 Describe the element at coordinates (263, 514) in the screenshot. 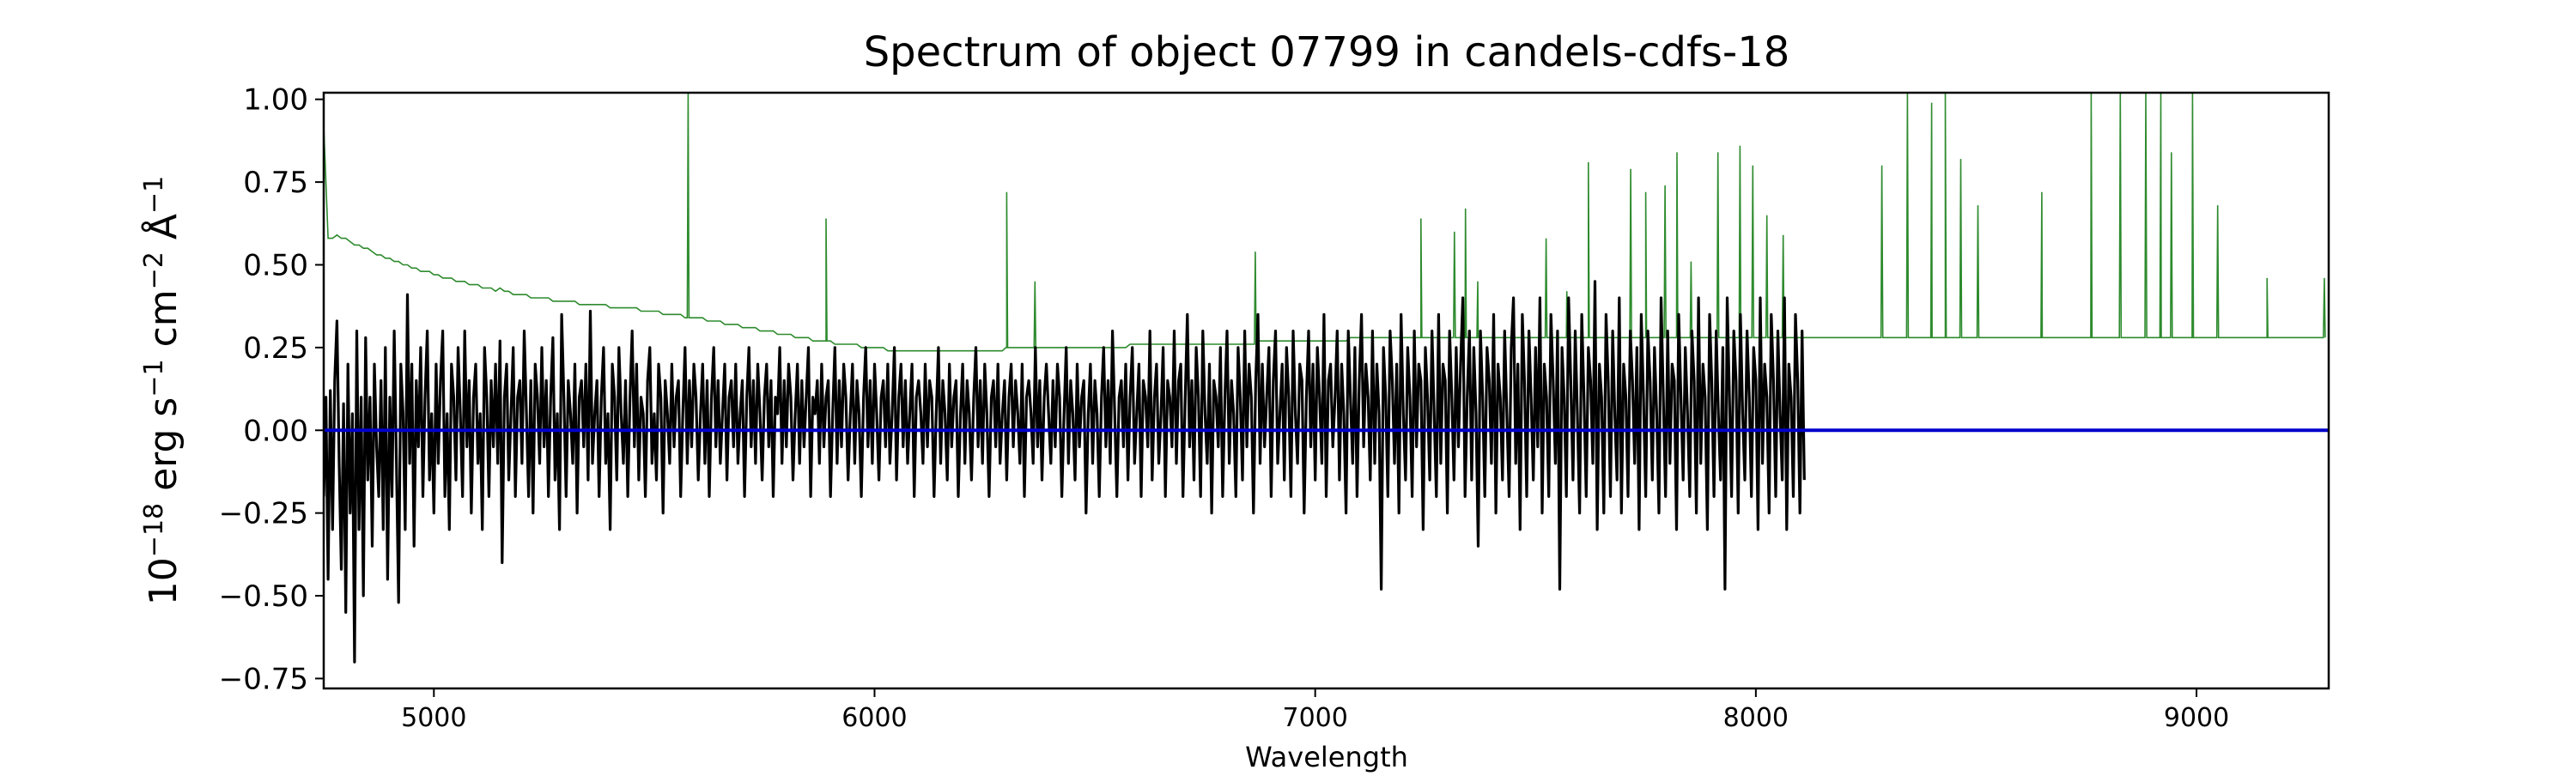

I see `y-tick-label: −0.25` at that location.